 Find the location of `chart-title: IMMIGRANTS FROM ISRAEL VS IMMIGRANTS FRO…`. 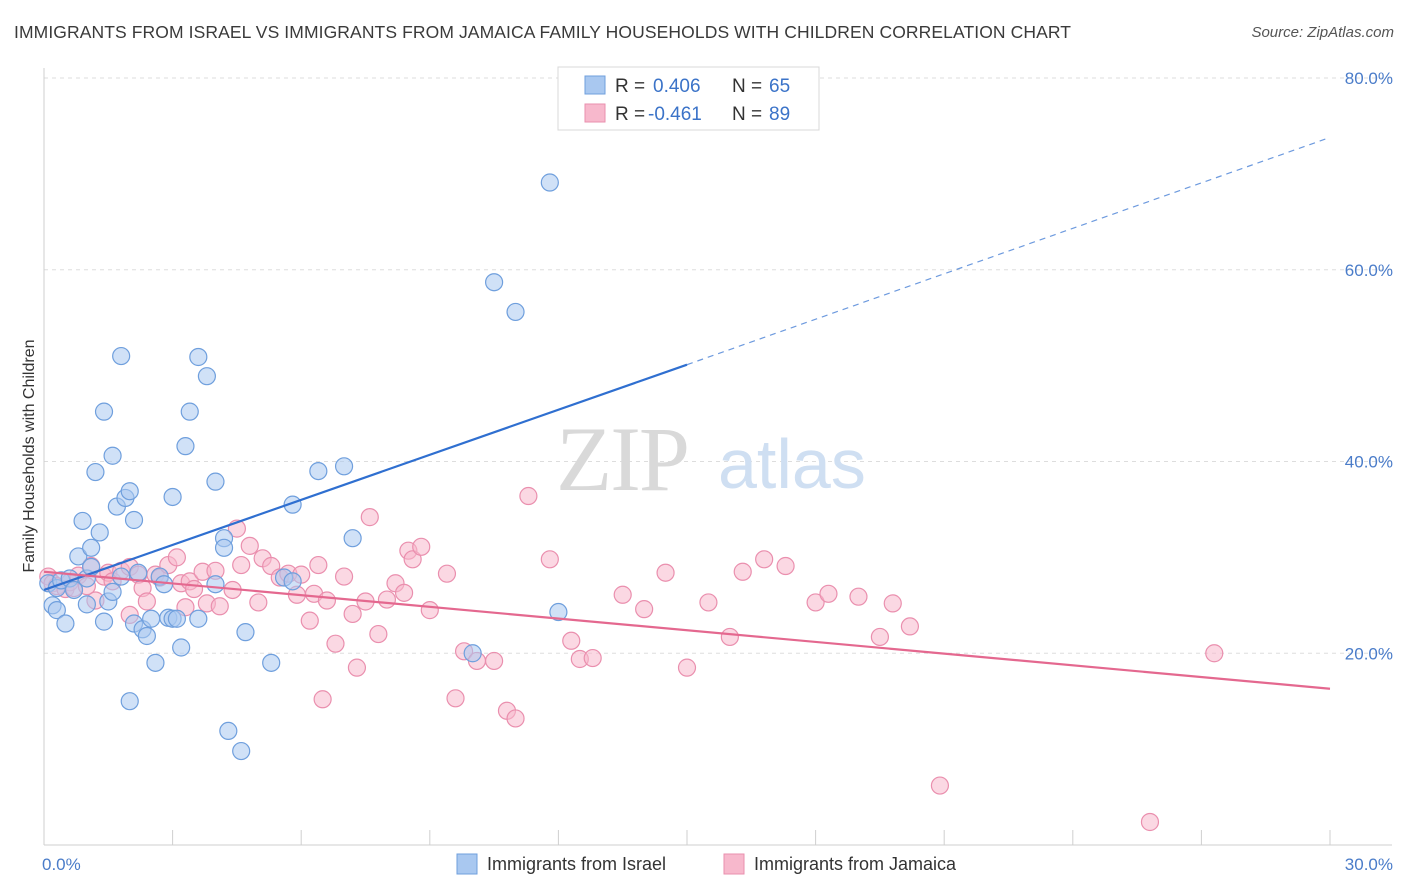

chart-title: IMMIGRANTS FROM ISRAEL VS IMMIGRANTS FRO… is located at coordinates (543, 32).